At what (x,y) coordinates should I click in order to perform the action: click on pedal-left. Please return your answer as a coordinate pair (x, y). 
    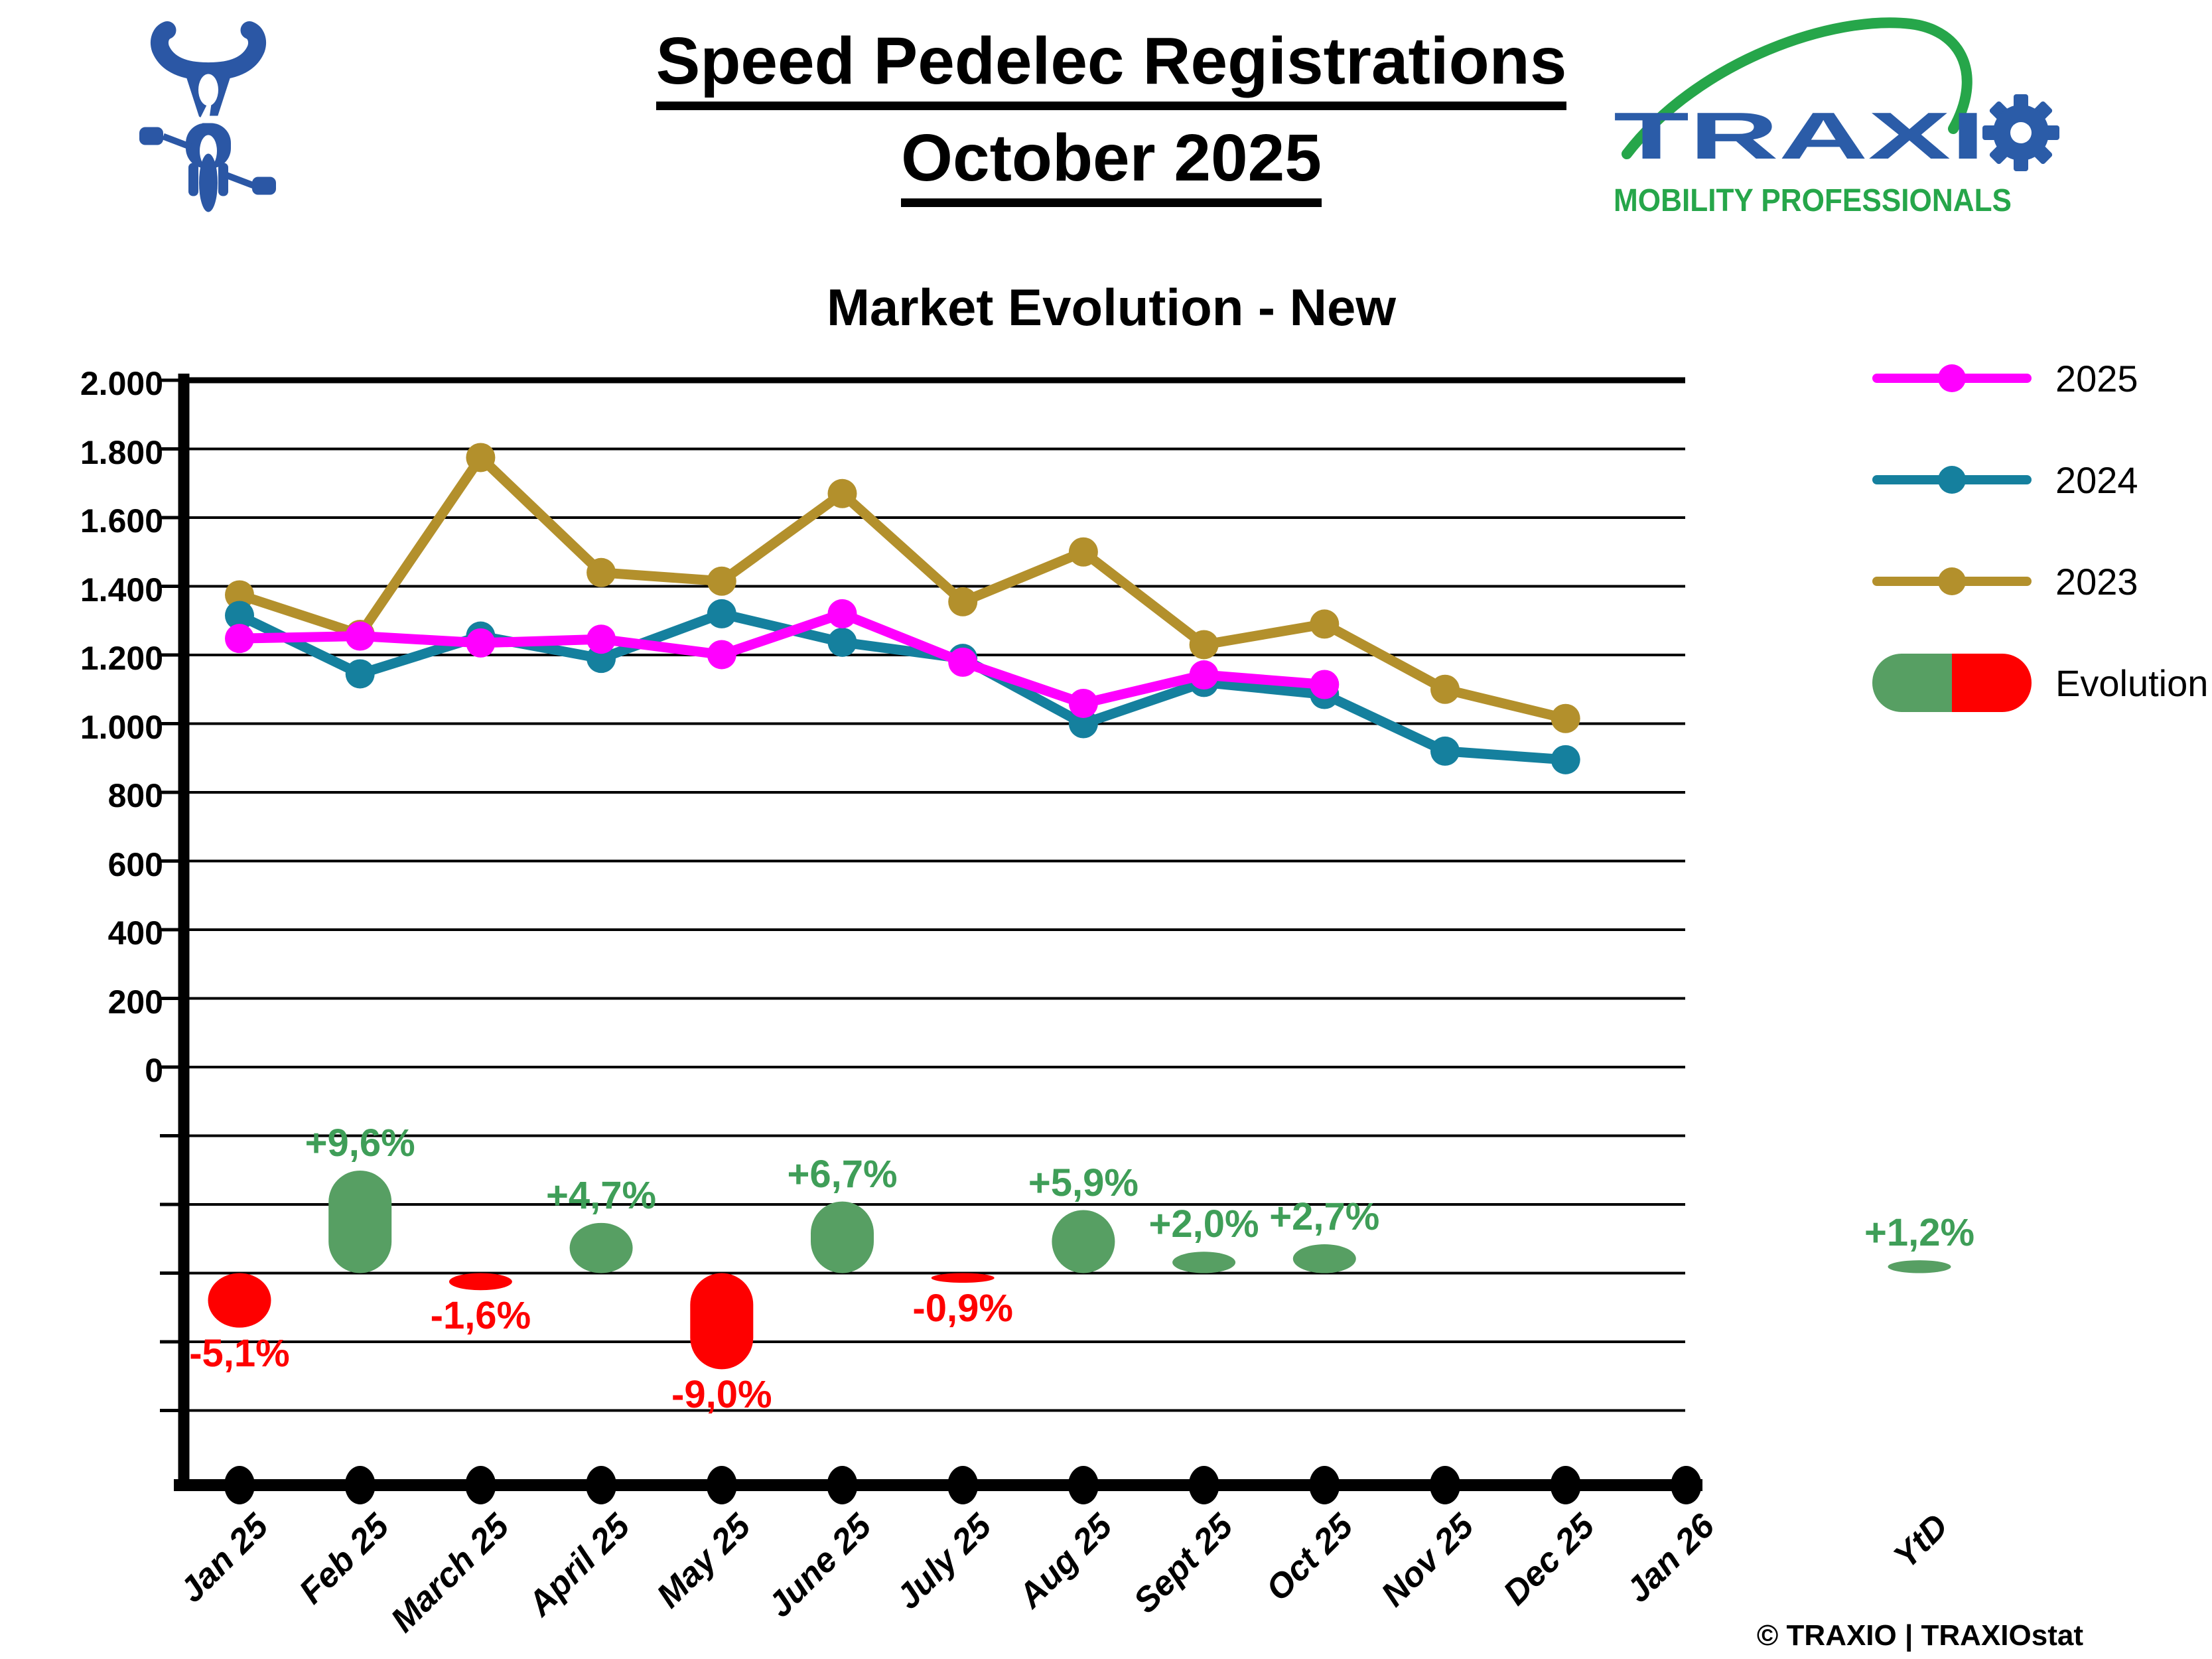
    Looking at the image, I should click on (151, 136).